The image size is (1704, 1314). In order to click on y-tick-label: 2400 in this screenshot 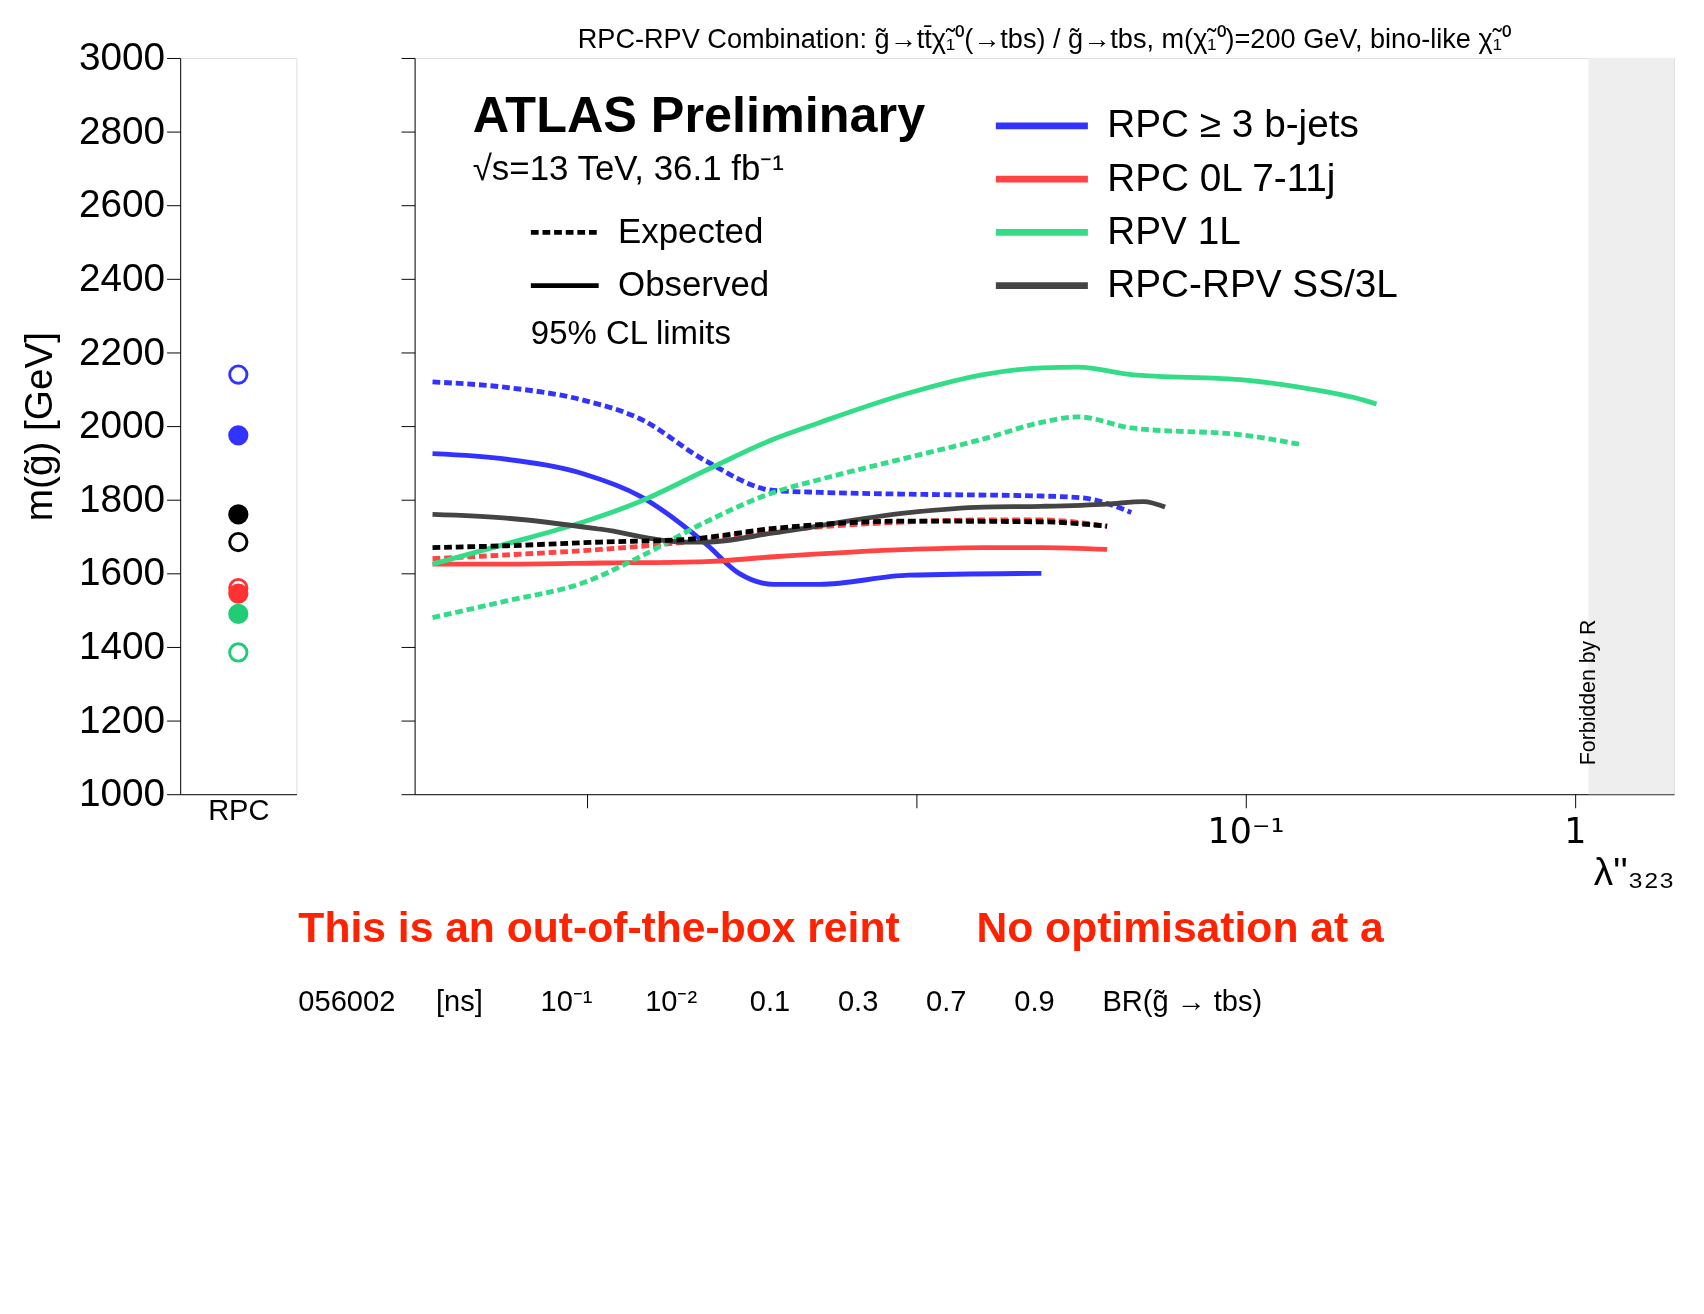, I will do `click(122, 277)`.